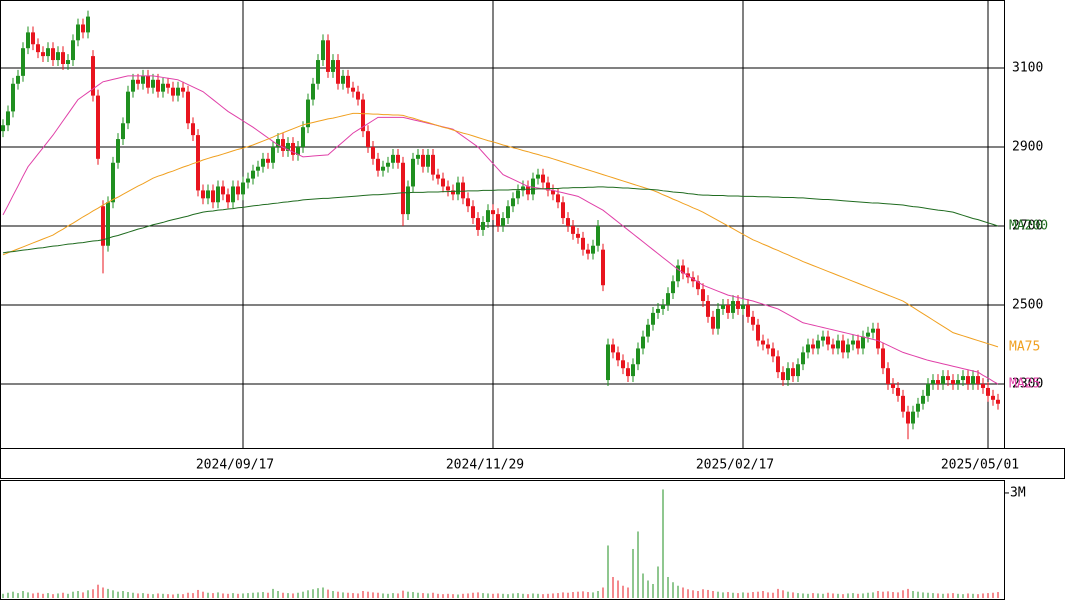 The image size is (1065, 600). Describe the element at coordinates (735, 465) in the screenshot. I see `x-tick-label: 2025/02/17` at that location.